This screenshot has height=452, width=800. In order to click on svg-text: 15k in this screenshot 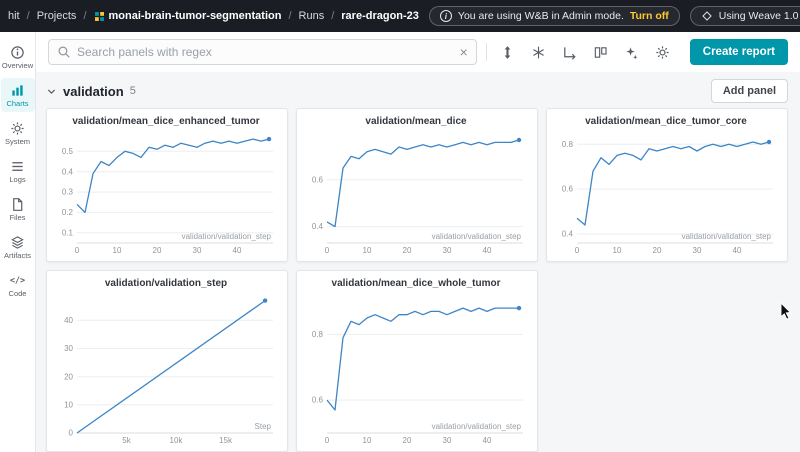, I will do `click(226, 440)`.